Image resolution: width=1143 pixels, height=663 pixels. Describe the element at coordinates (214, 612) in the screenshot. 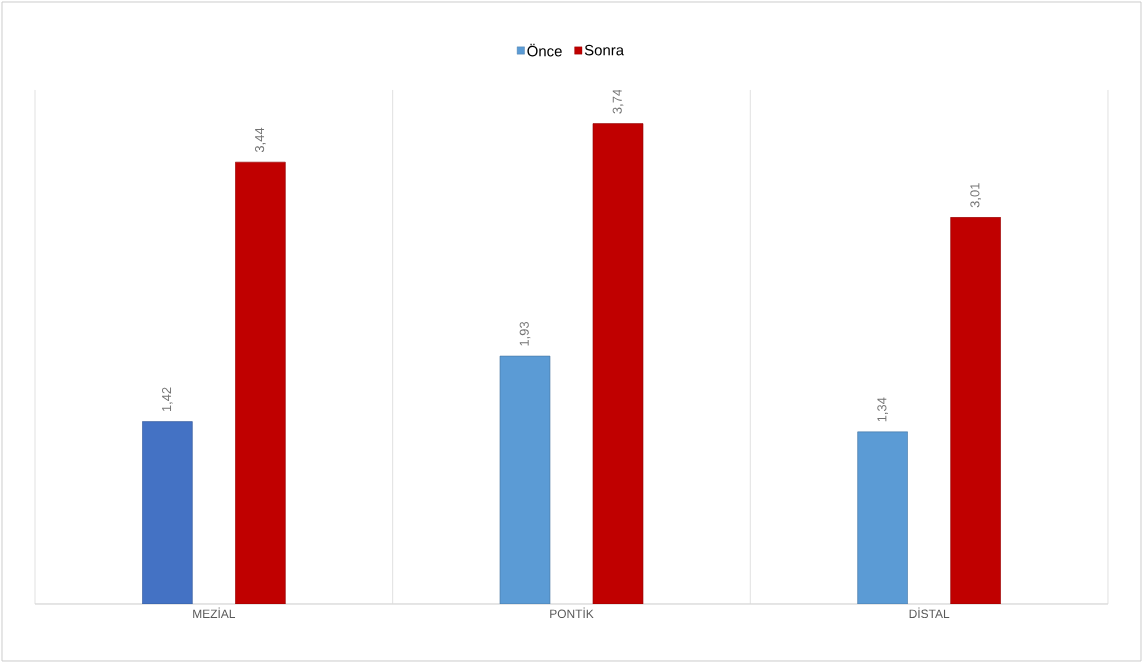

I see `x-tick-label: MEZİAL` at that location.